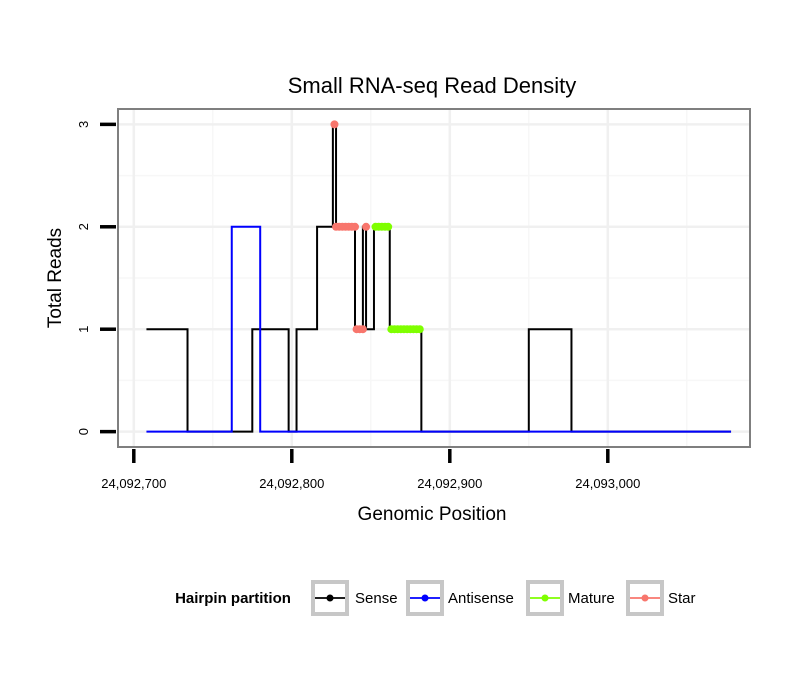  I want to click on y-tick-label: 3, so click(83, 124).